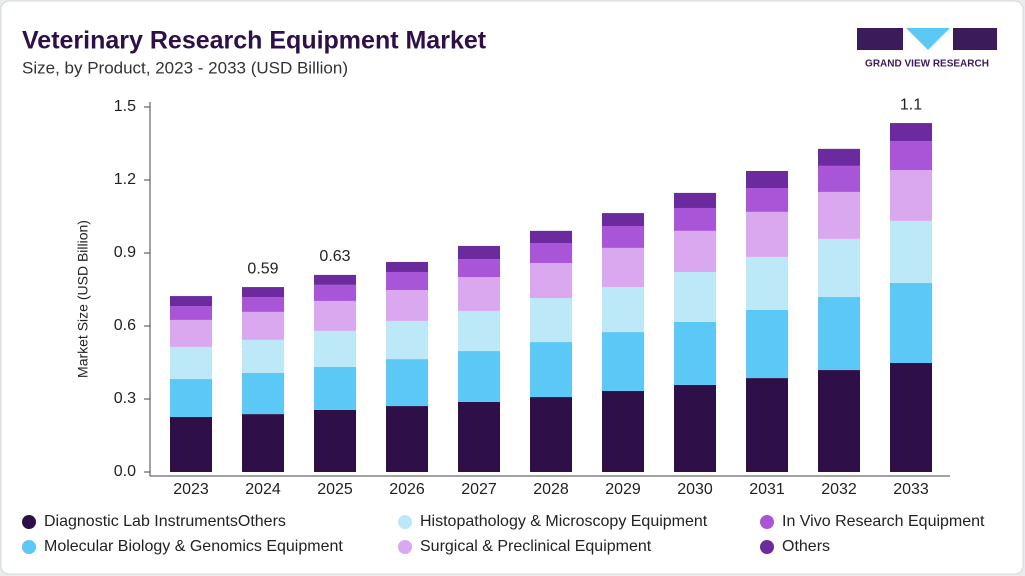  What do you see at coordinates (125, 325) in the screenshot?
I see `y-tick-label: 0.6` at bounding box center [125, 325].